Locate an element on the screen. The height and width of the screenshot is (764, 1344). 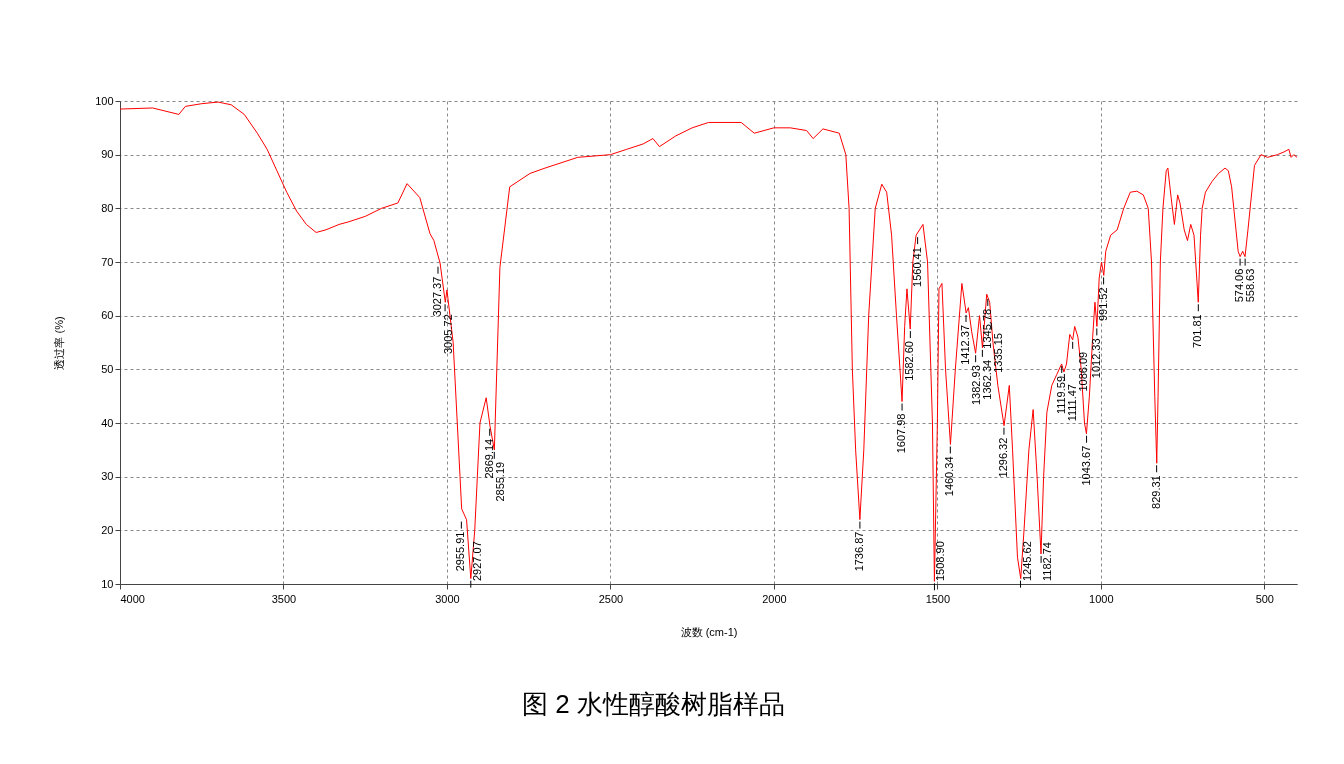
annotation: 3005.72 is located at coordinates (448, 334).